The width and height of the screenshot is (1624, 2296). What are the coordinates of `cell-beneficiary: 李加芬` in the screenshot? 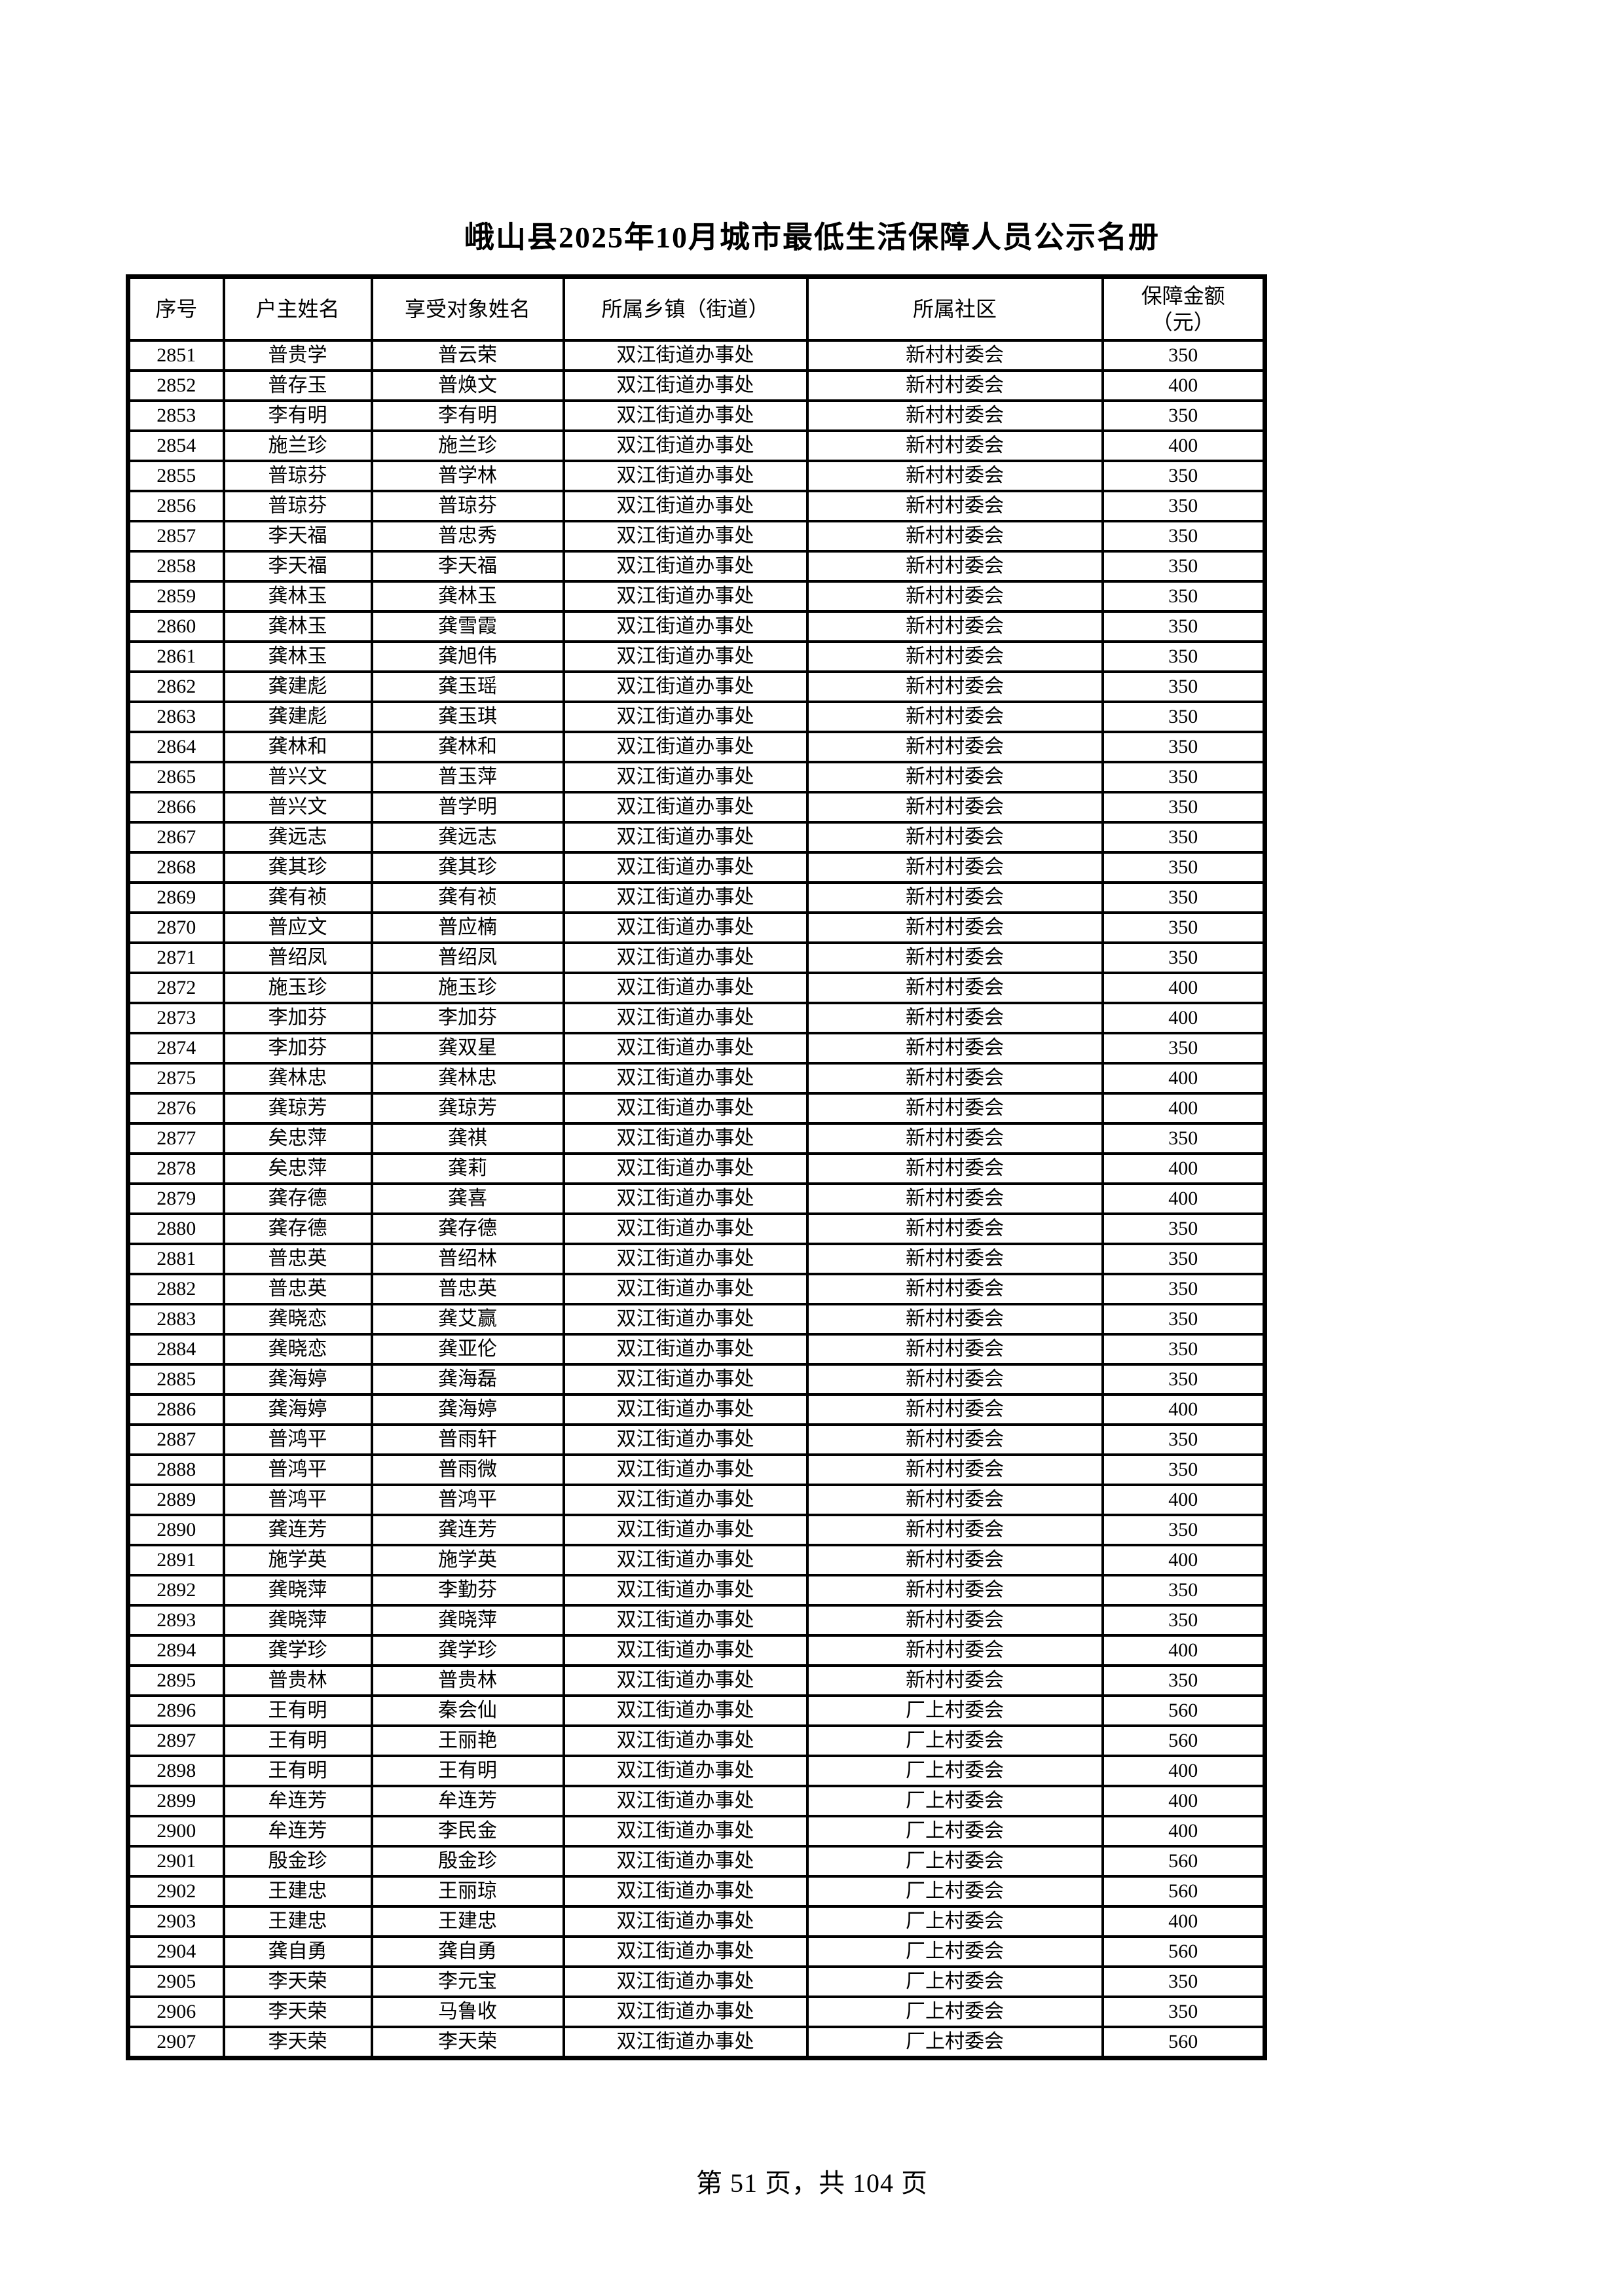 It's located at (467, 1018).